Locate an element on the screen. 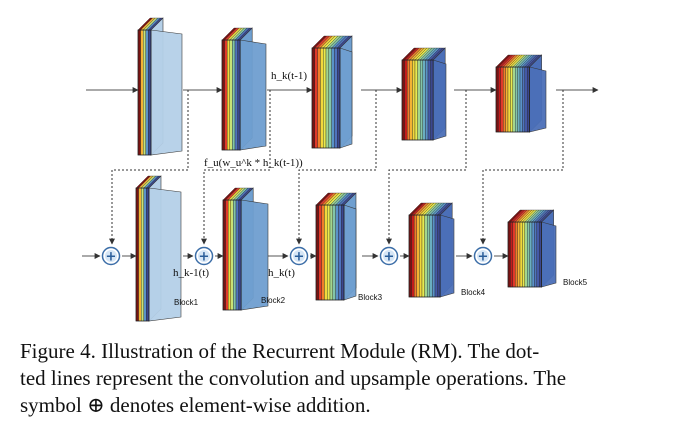 This screenshot has width=674, height=422. label-h-k-t: h_k(t) is located at coordinates (281, 273).